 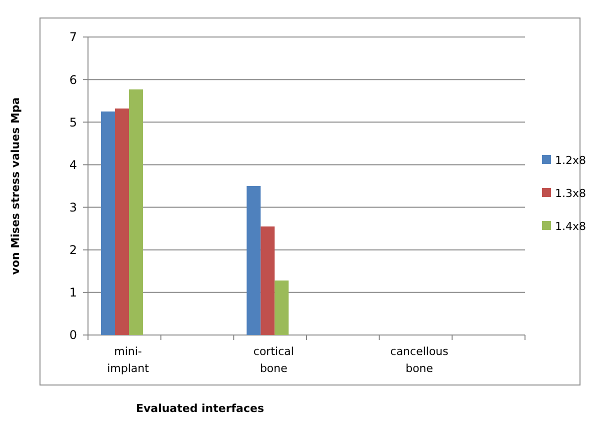 What do you see at coordinates (570, 193) in the screenshot?
I see `legend-label: 1.3x8` at bounding box center [570, 193].